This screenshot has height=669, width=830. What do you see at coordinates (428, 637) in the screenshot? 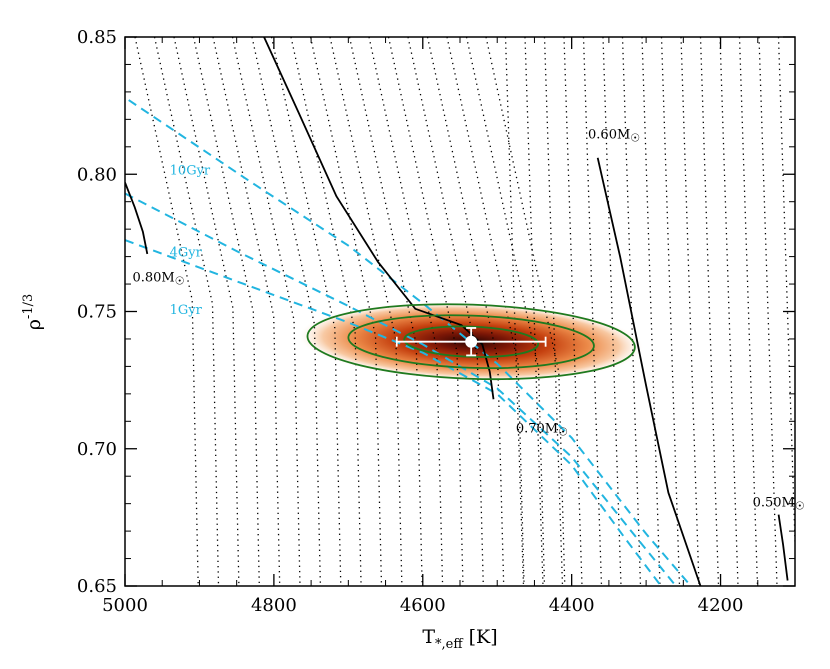
I see `x-axis-title-main: T` at bounding box center [428, 637].